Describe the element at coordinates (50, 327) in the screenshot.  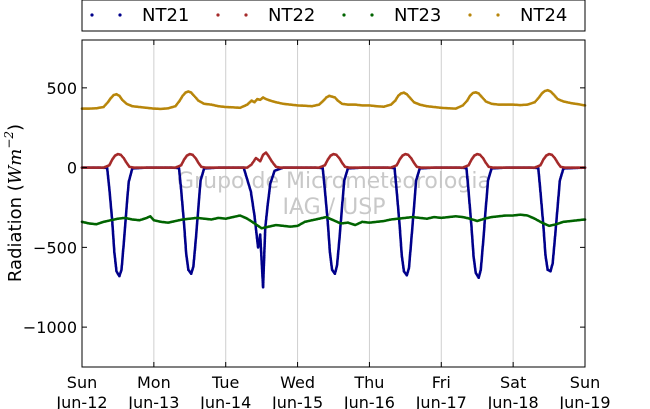
I see `y-tick-label: −1000` at that location.